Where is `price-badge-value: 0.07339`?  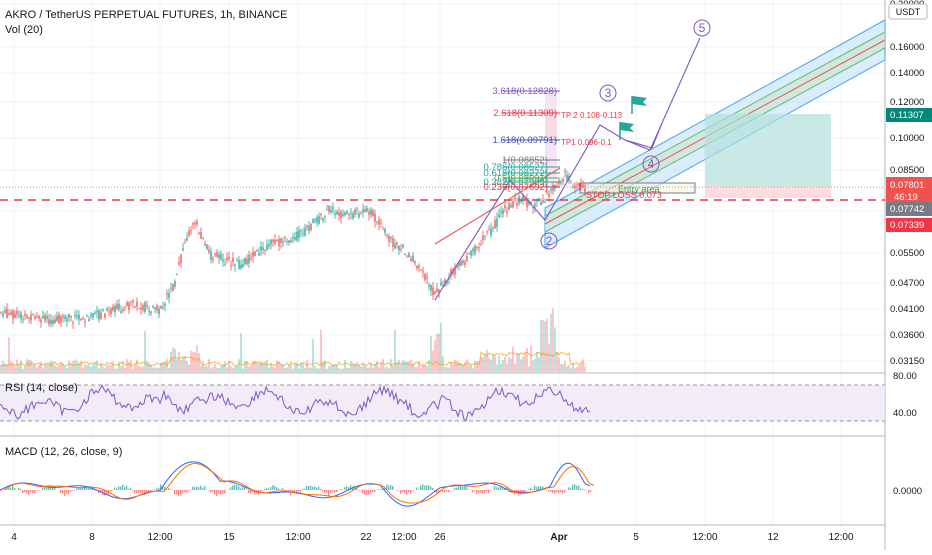
price-badge-value: 0.07339 is located at coordinates (907, 225).